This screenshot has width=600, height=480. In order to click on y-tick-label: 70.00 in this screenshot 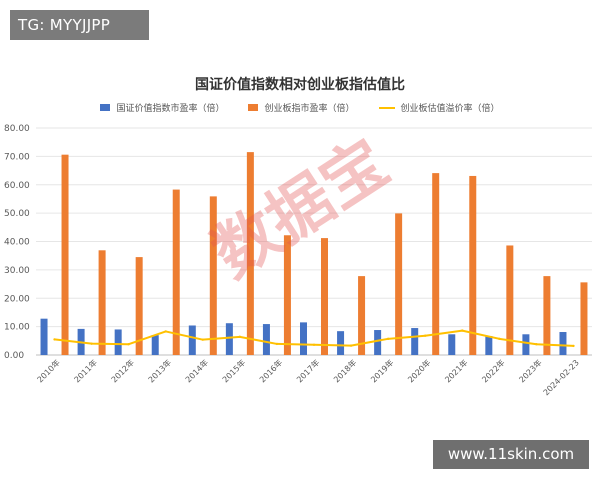, I will do `click(17, 157)`.